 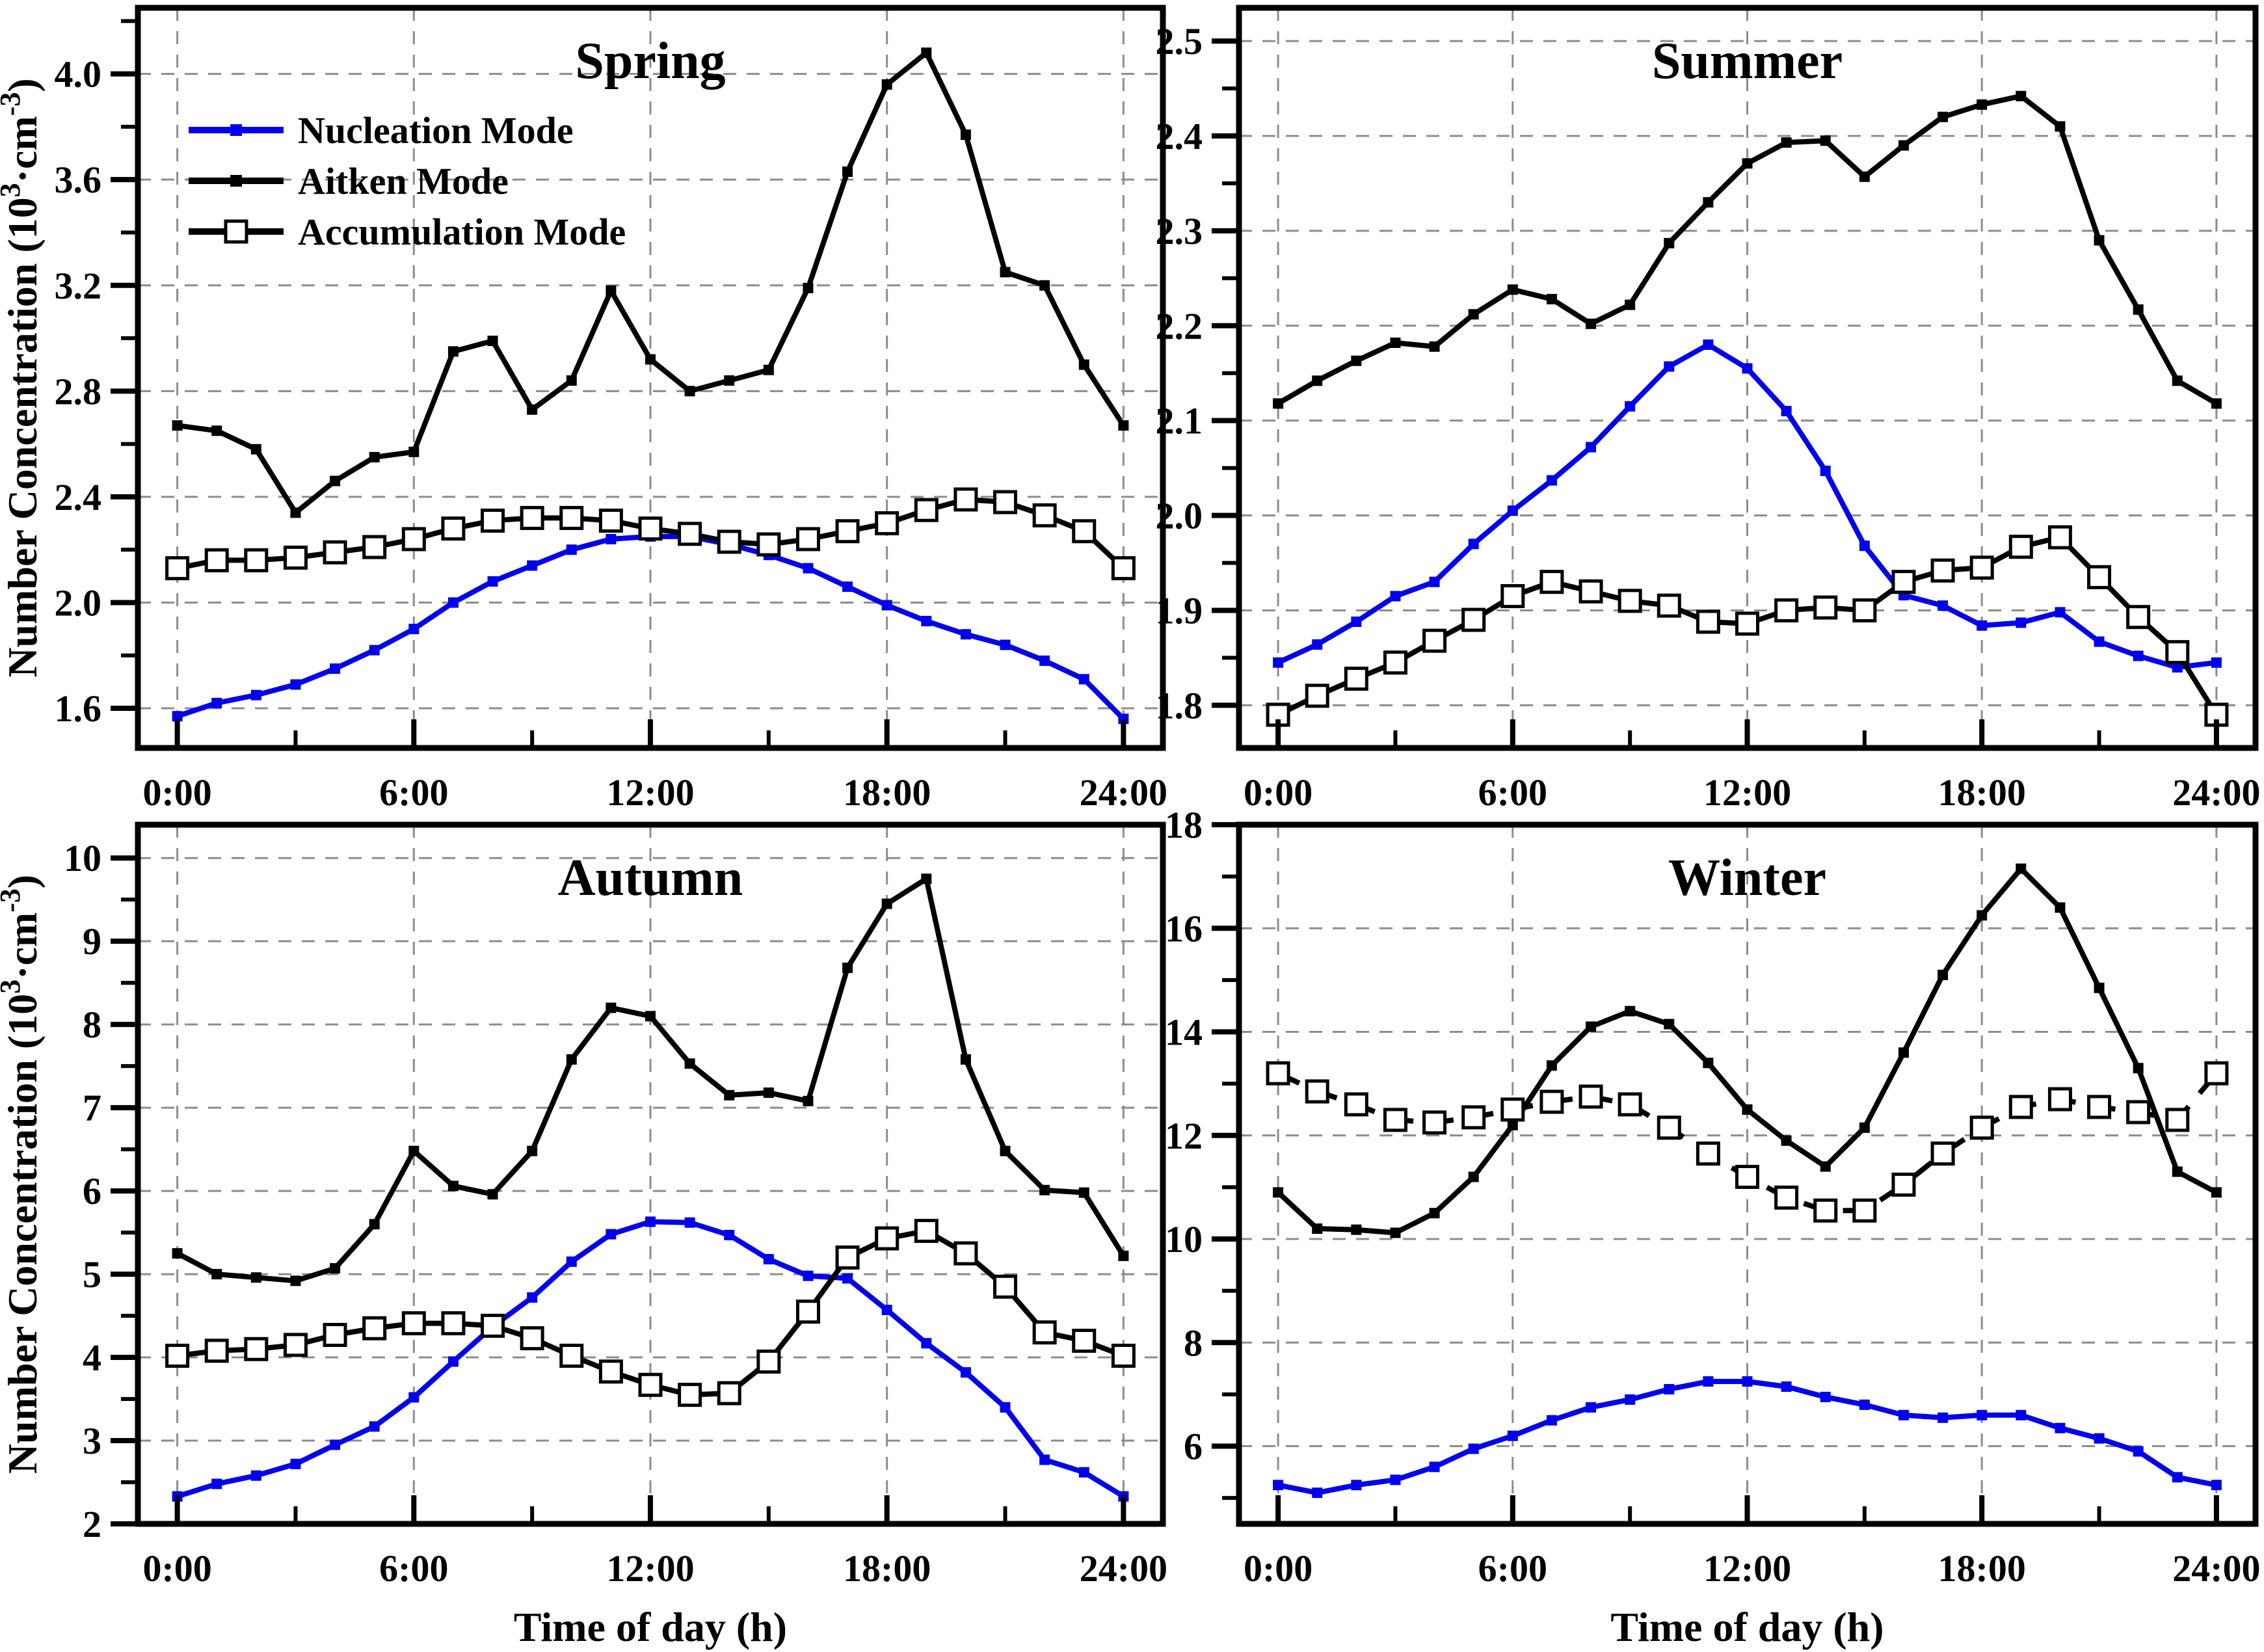 I want to click on legend-item-aitken-mode: Aitken Mode, so click(x=349, y=181).